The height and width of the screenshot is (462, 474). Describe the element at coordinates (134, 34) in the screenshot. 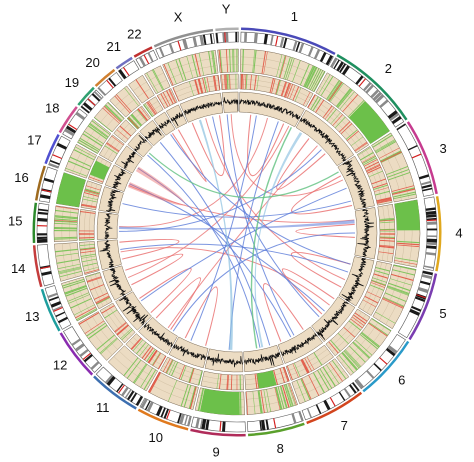

I see `chr-label-22: 22` at that location.